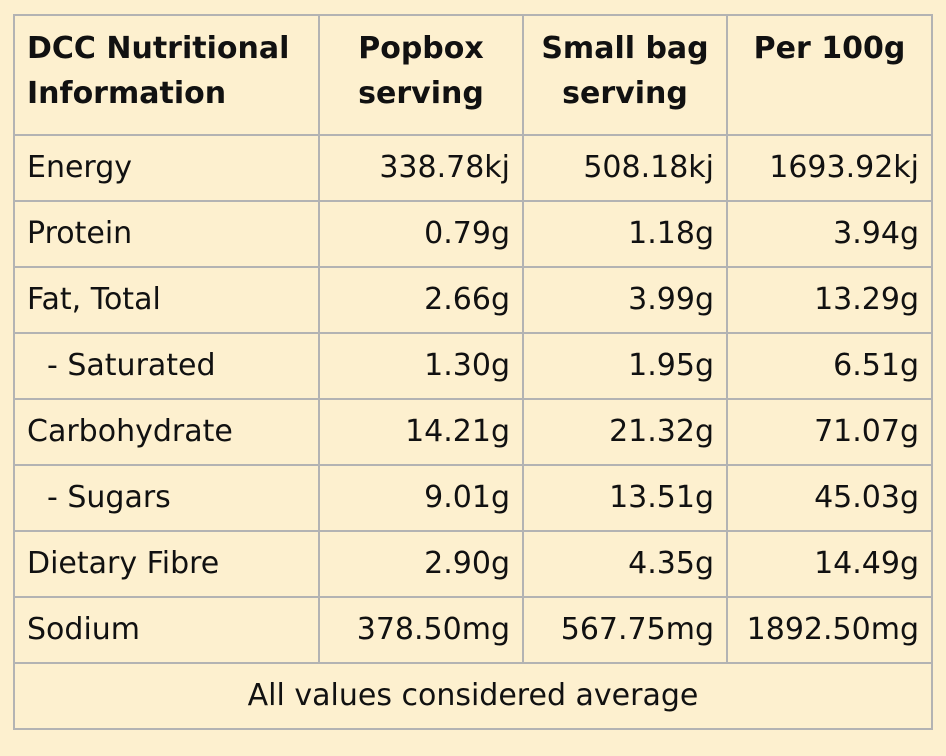 This screenshot has height=756, width=946. What do you see at coordinates (421, 300) in the screenshot?
I see `popbox-value: 2.66g` at bounding box center [421, 300].